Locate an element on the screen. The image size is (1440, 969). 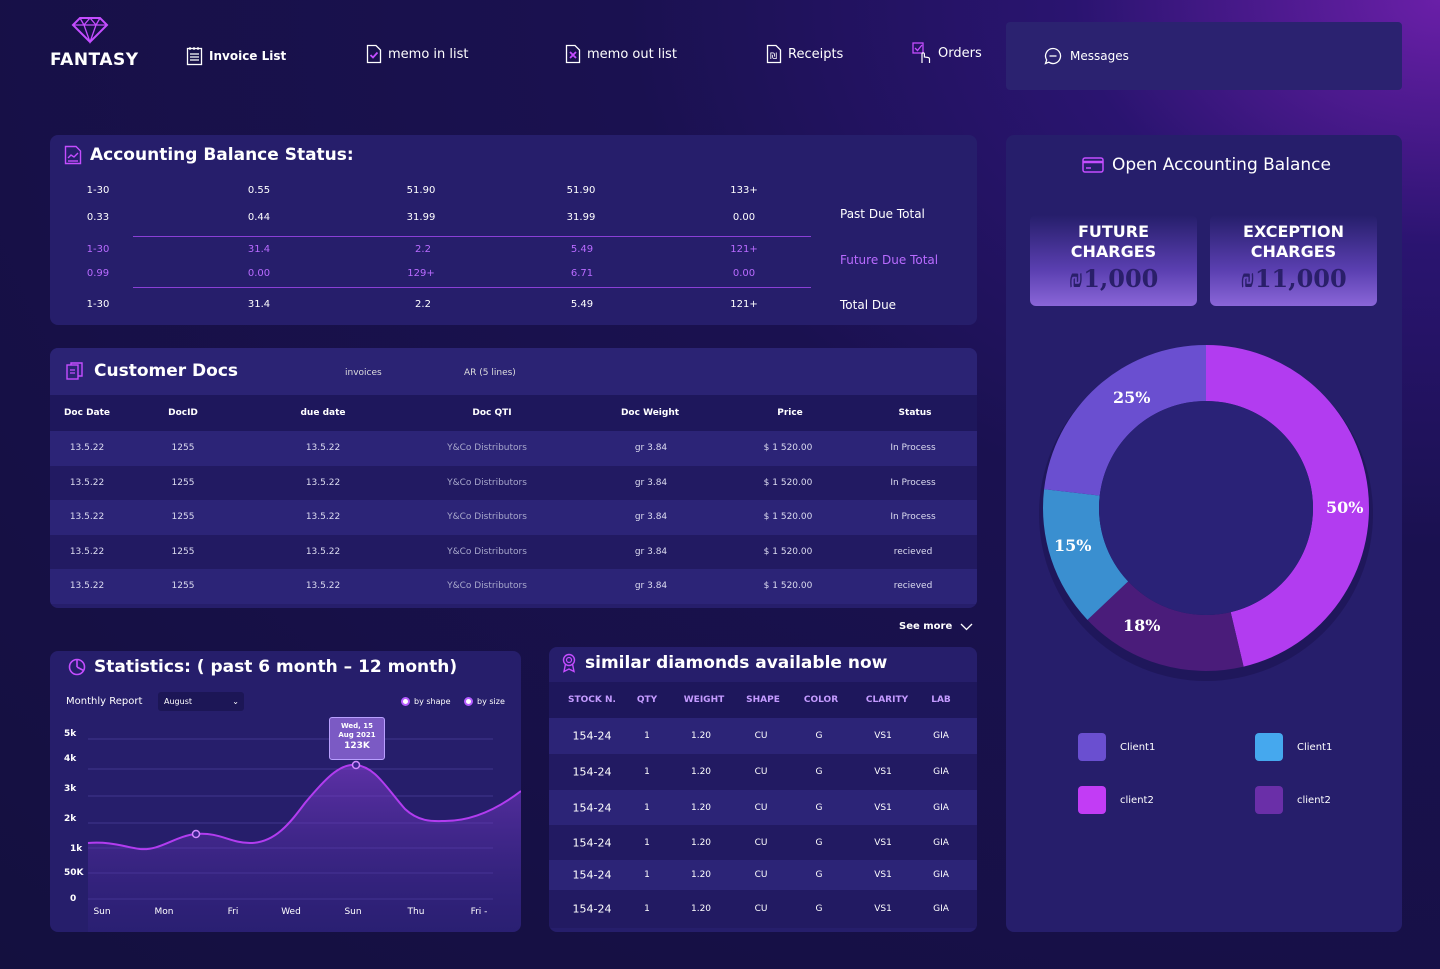
x-tick-label: Fri - is located at coordinates (479, 912).